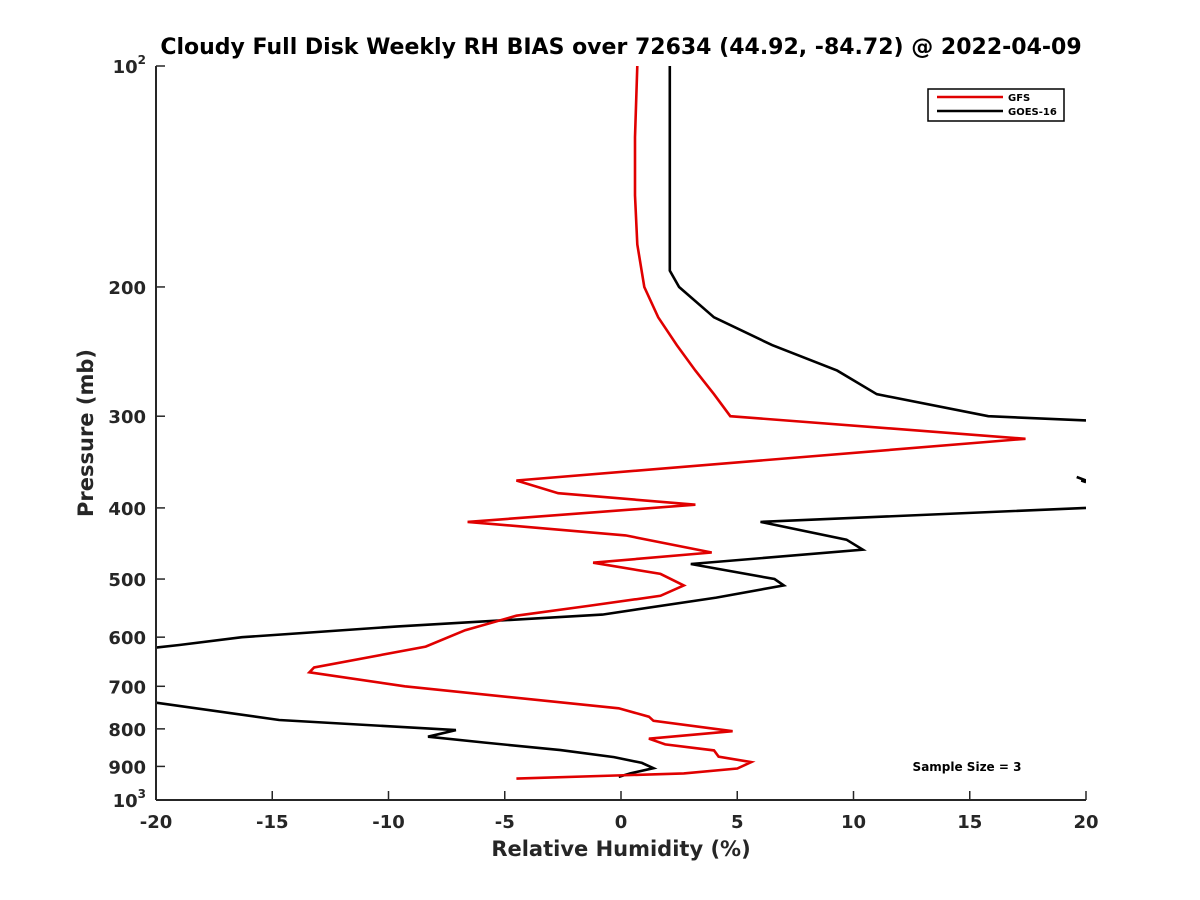 The height and width of the screenshot is (900, 1200). Describe the element at coordinates (136, 432) in the screenshot. I see `y-ticks: 10² 200 300 400 500 600 700 800 900 10³` at that location.